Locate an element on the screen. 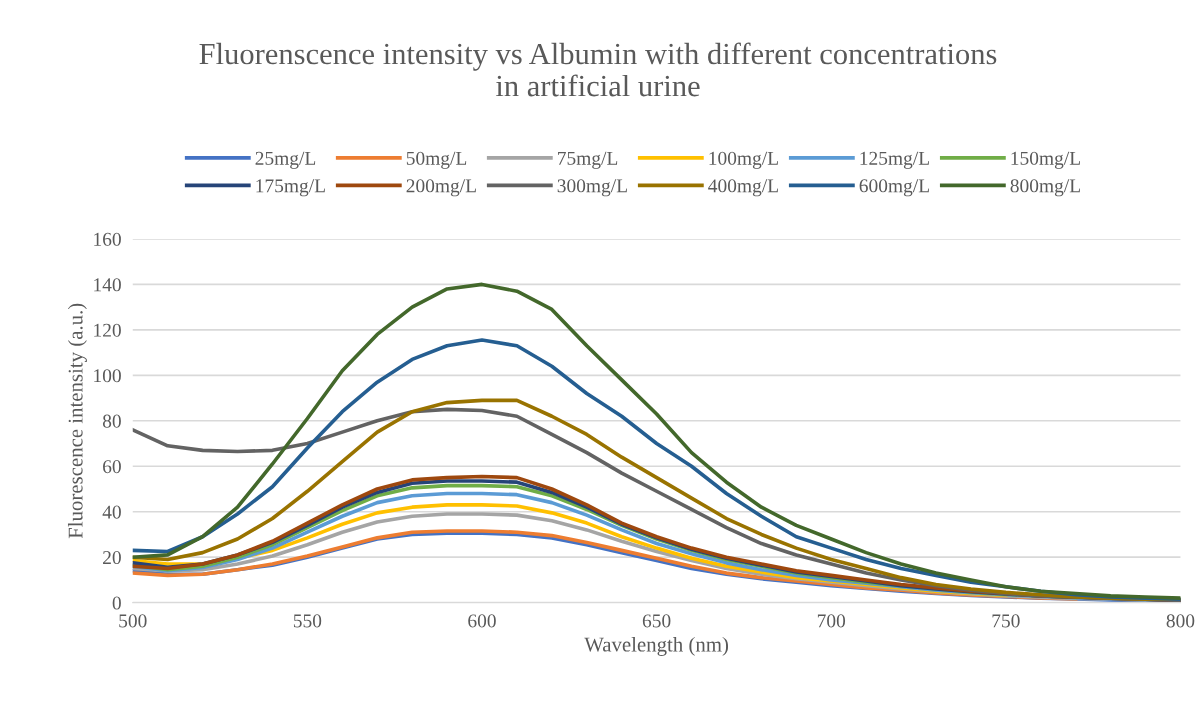 The image size is (1196, 709). legend-label: 125mg/L is located at coordinates (894, 160).